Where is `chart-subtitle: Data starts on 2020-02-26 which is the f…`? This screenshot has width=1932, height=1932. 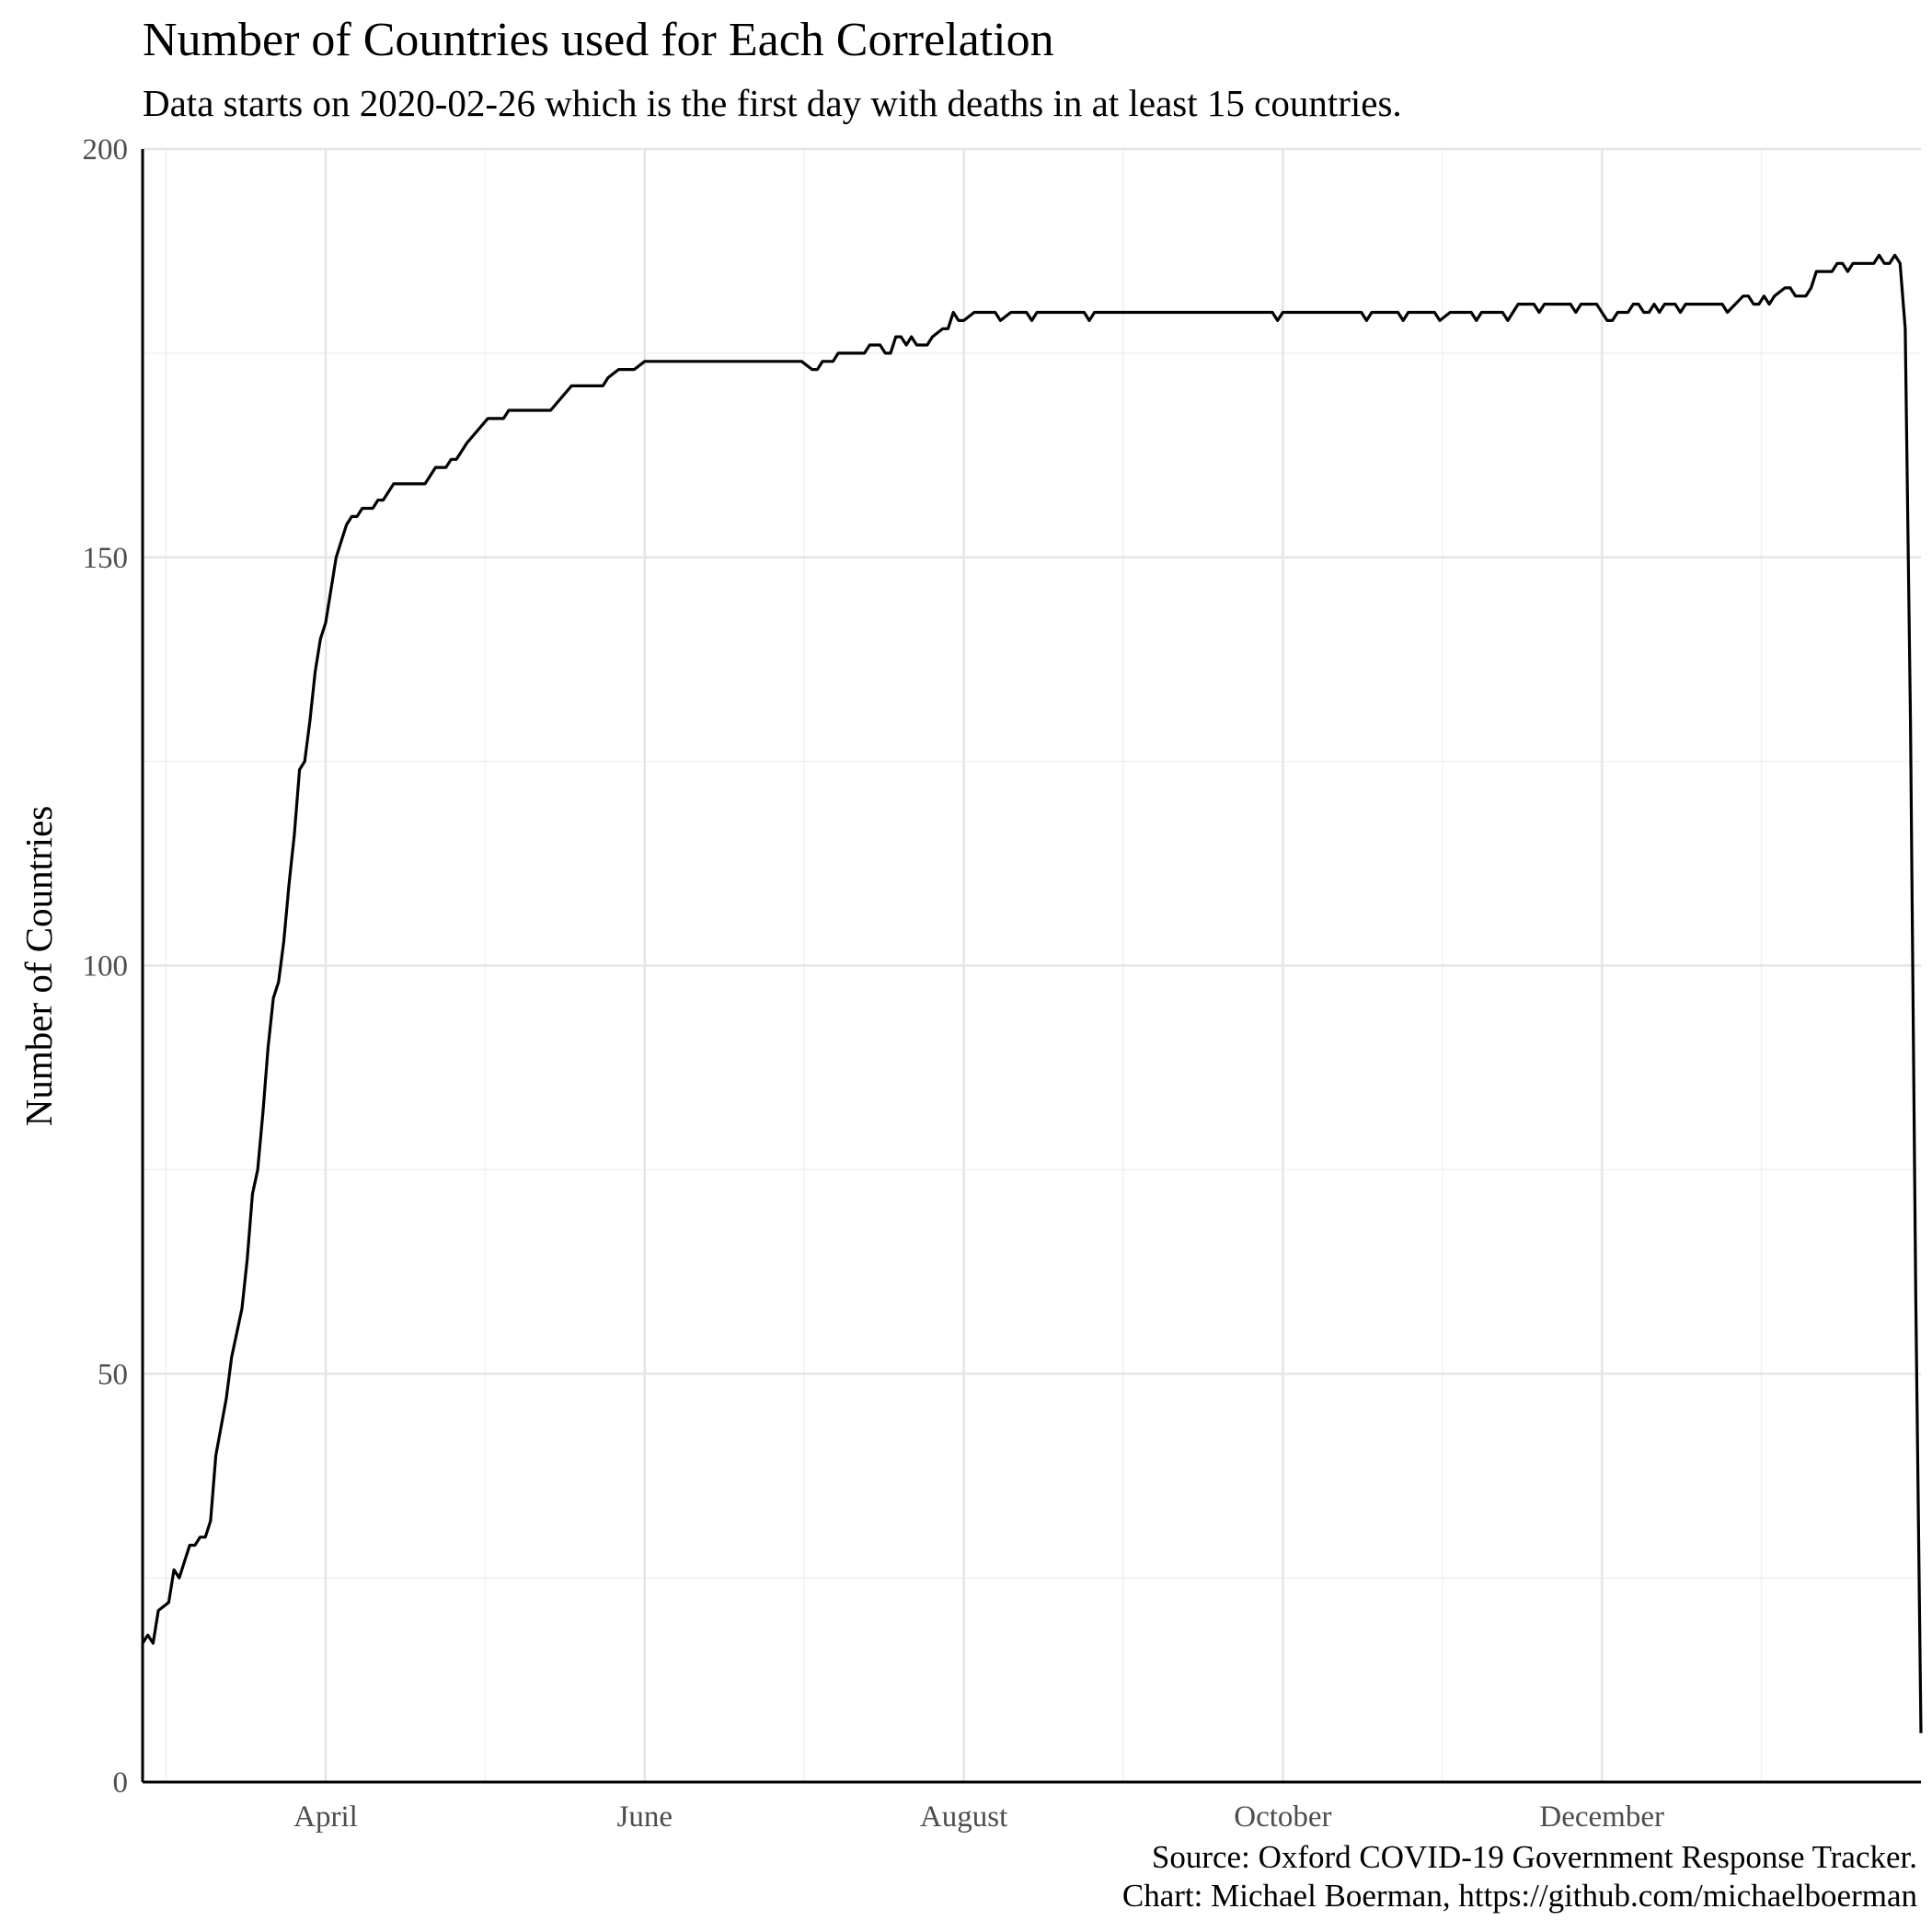
chart-subtitle: Data starts on 2020-02-26 which is the f… is located at coordinates (772, 103).